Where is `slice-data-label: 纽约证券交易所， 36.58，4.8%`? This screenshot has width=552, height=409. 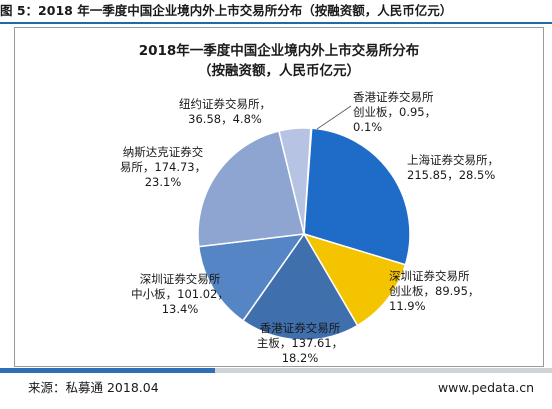
slice-data-label: 纽约证券交易所， 36.58，4.8% is located at coordinates (225, 111).